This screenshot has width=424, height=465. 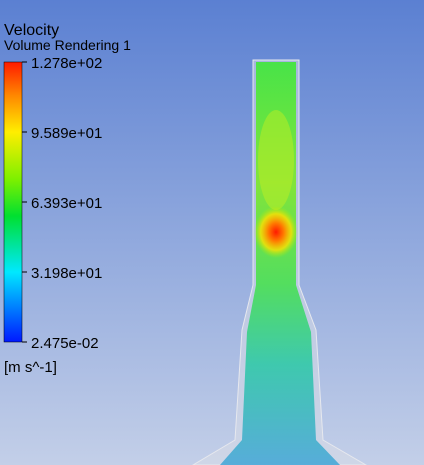 I want to click on velocity-peak, so click(x=276, y=232).